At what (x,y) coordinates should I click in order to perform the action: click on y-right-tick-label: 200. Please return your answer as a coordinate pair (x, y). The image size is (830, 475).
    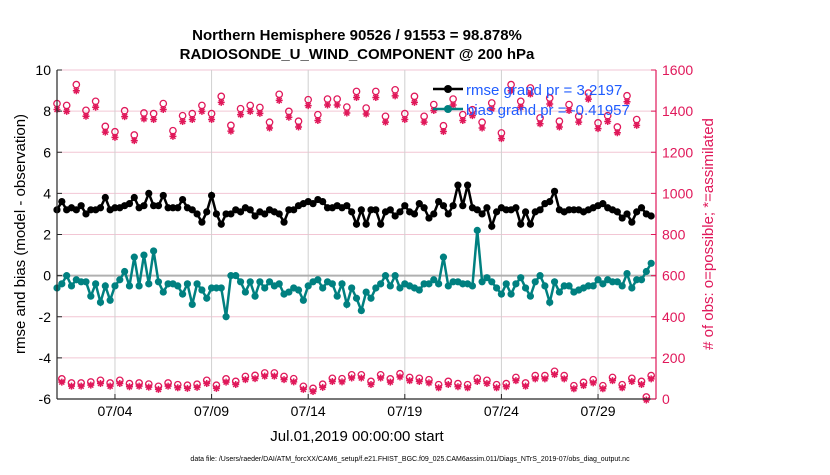
    Looking at the image, I should click on (674, 358).